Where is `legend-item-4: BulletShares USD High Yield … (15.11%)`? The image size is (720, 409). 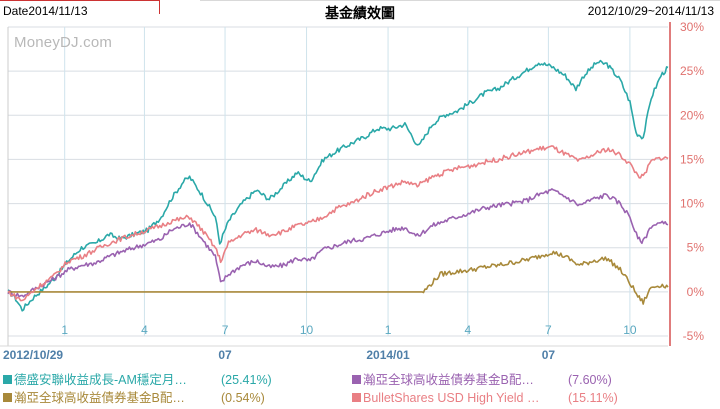 legend-item-4: BulletShares USD High Yield … (15.11%) is located at coordinates (485, 398).